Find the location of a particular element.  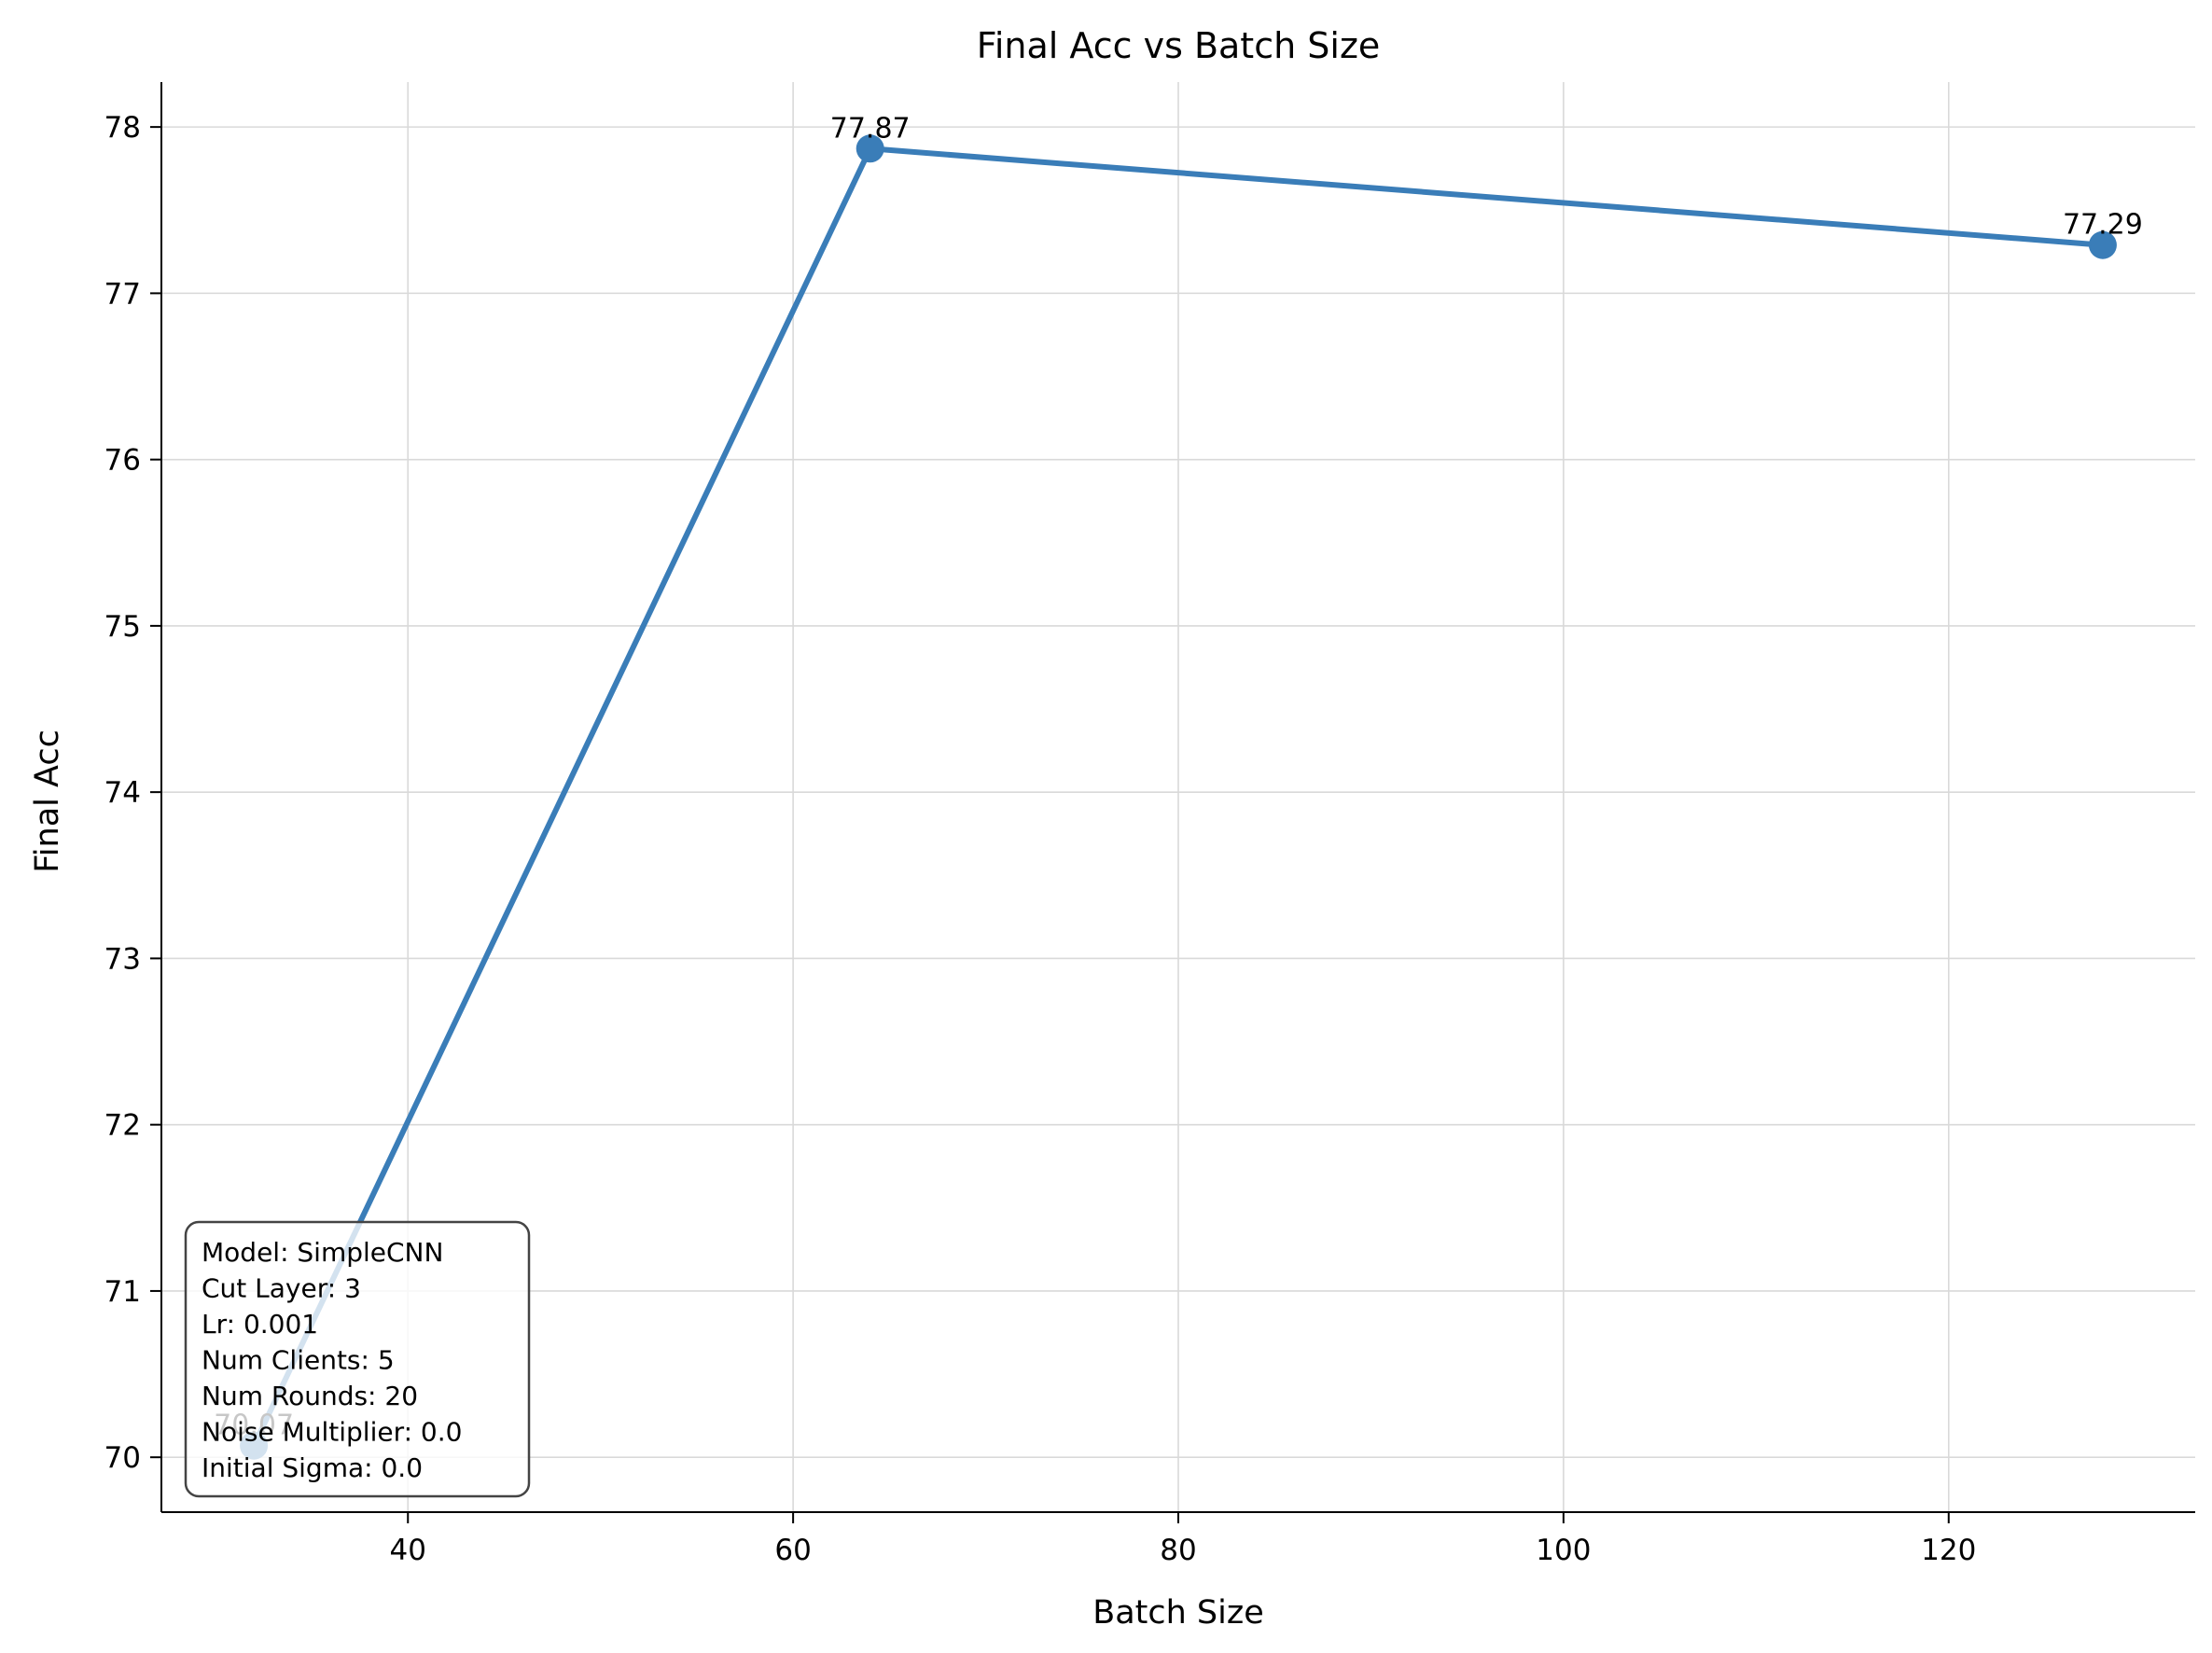

x-axis-label: Batch Size is located at coordinates (1178, 1613).